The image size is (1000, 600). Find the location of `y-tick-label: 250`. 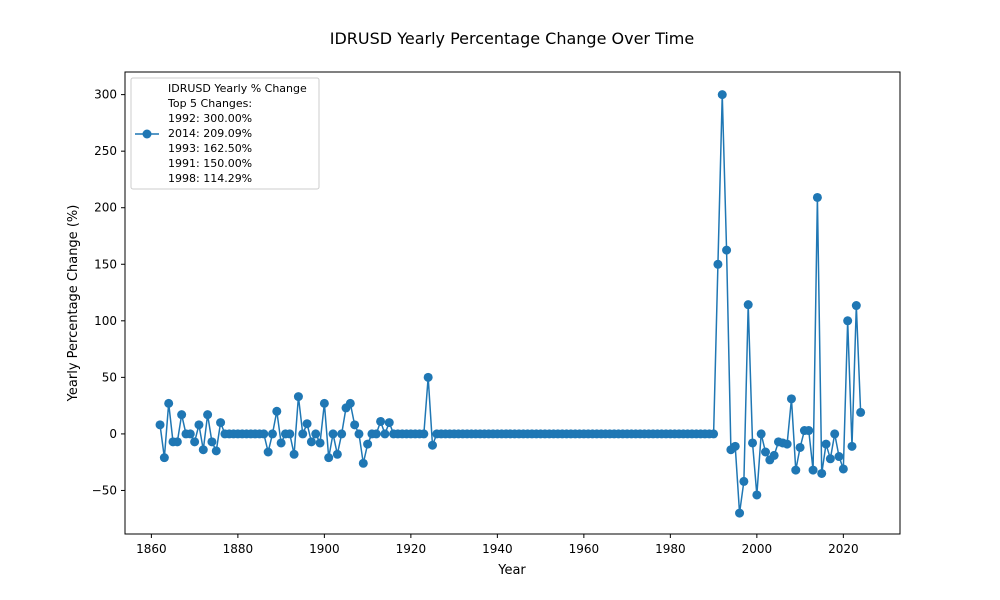

y-tick-label: 250 is located at coordinates (105, 151).